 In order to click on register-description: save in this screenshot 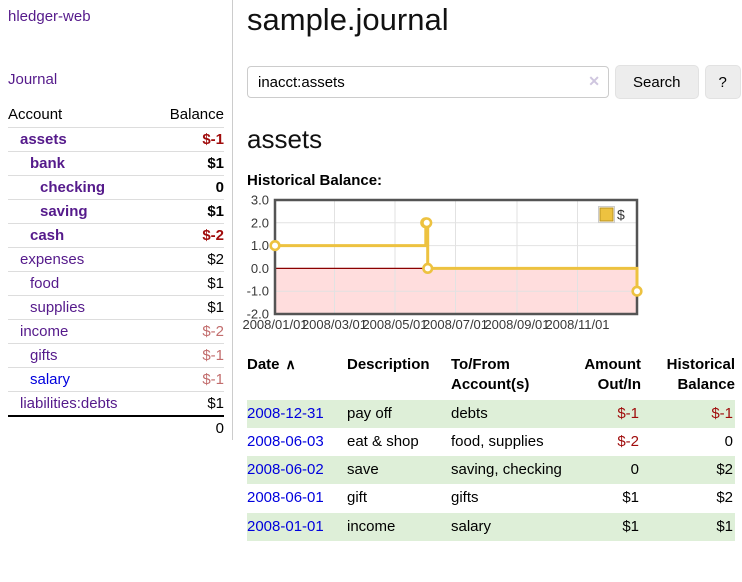, I will do `click(363, 469)`.